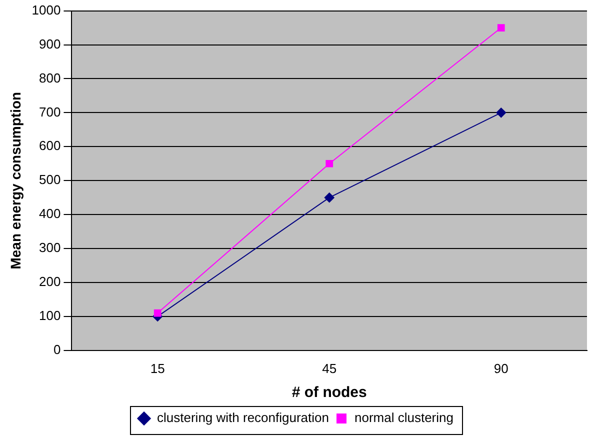  Describe the element at coordinates (50, 316) in the screenshot. I see `y-tick-label: 100` at that location.